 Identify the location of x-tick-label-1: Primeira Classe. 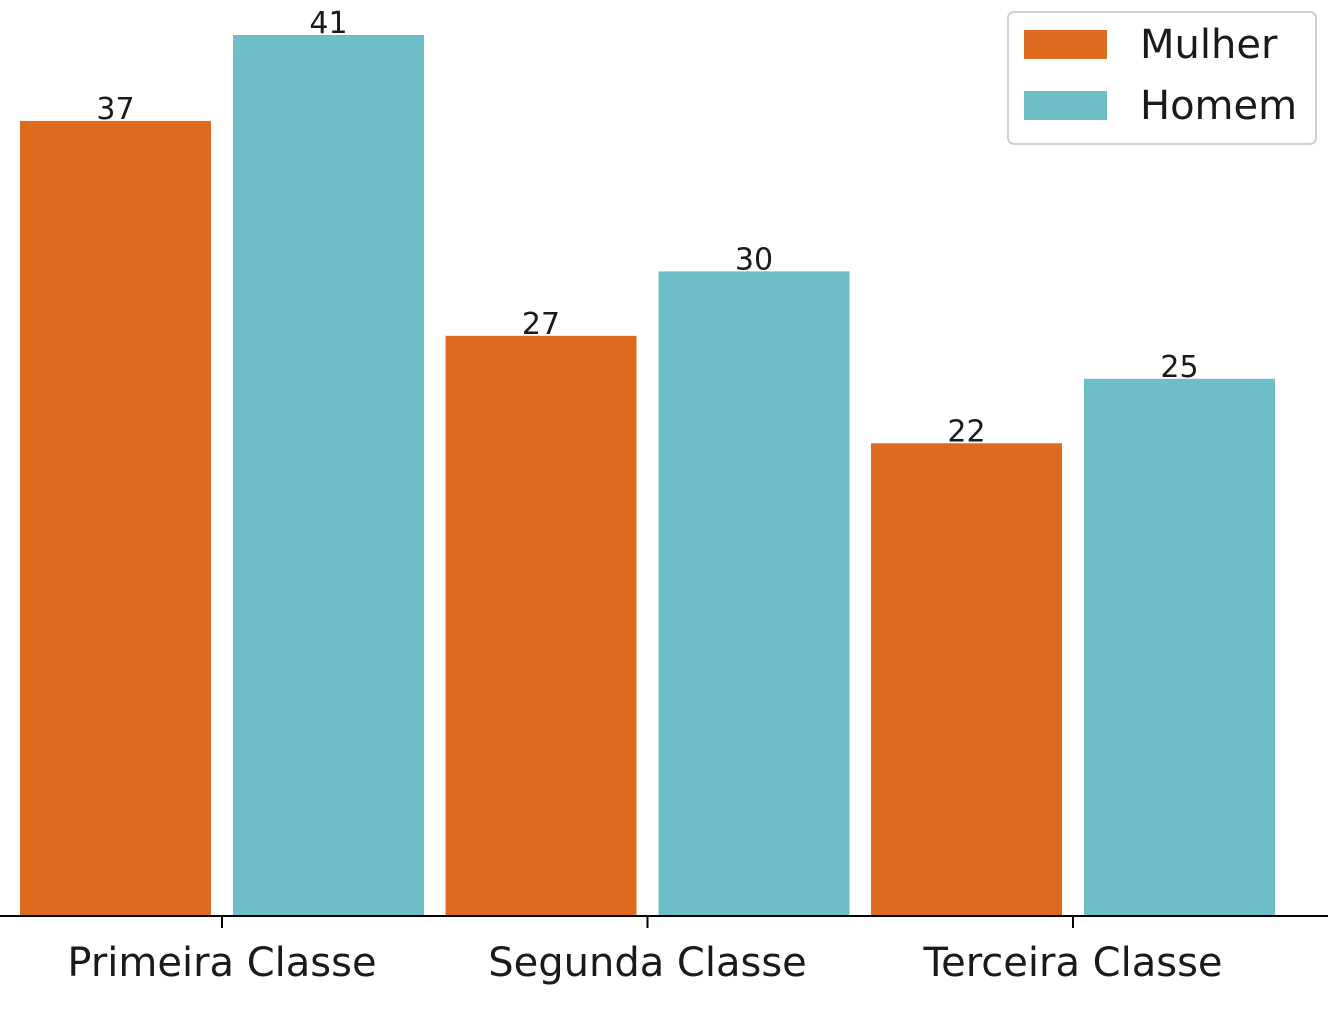
(221, 963).